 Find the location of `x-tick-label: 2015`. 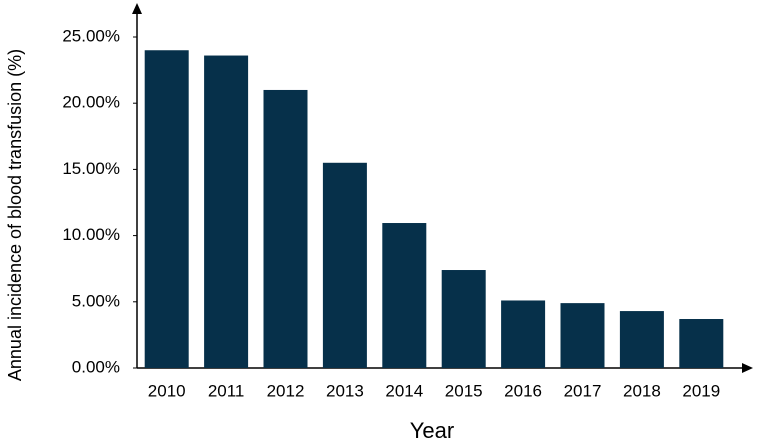

x-tick-label: 2015 is located at coordinates (464, 390).